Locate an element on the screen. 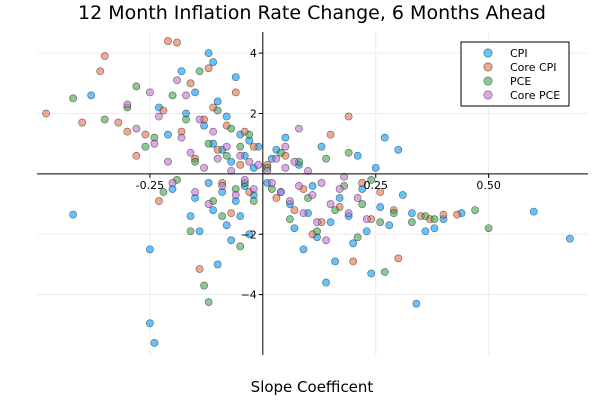 This screenshot has width=600, height=400. x-tick-label: 0.50 is located at coordinates (488, 185).